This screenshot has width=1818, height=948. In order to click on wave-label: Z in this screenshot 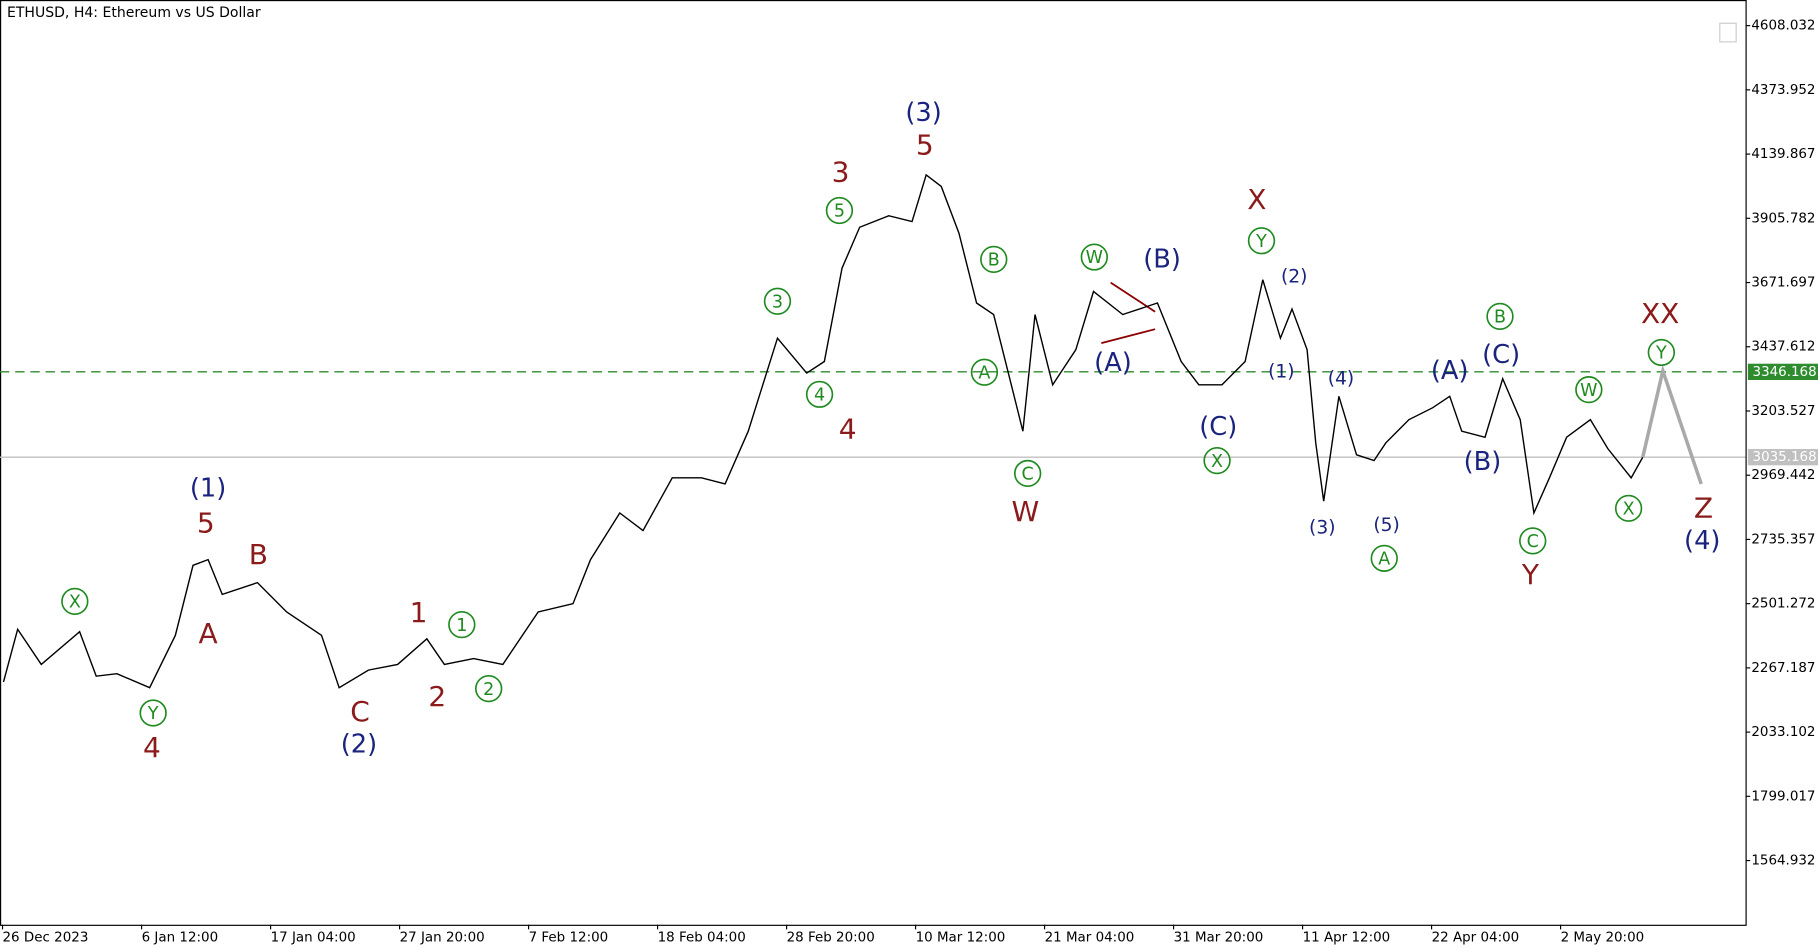, I will do `click(1703, 508)`.